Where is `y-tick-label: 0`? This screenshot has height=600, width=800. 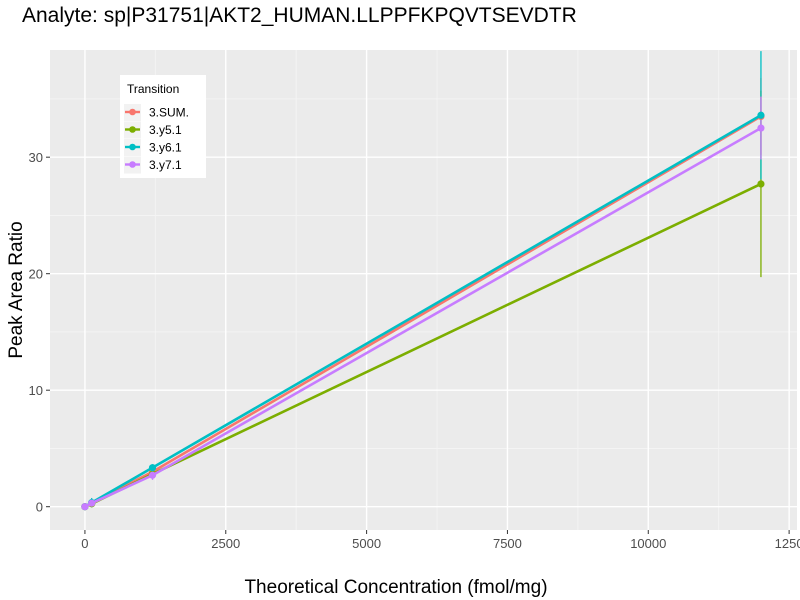 y-tick-label: 0 is located at coordinates (39, 507).